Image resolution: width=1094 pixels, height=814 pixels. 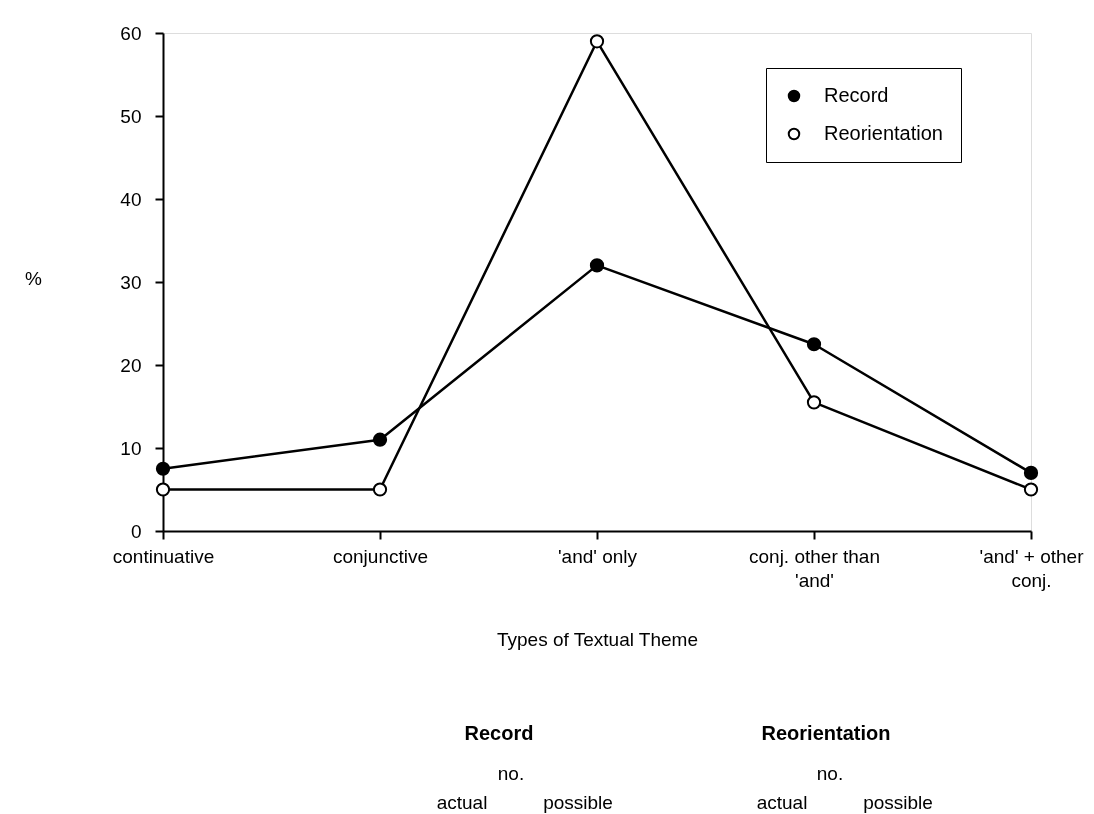 I want to click on y-tick-label: 50, so click(x=131, y=116).